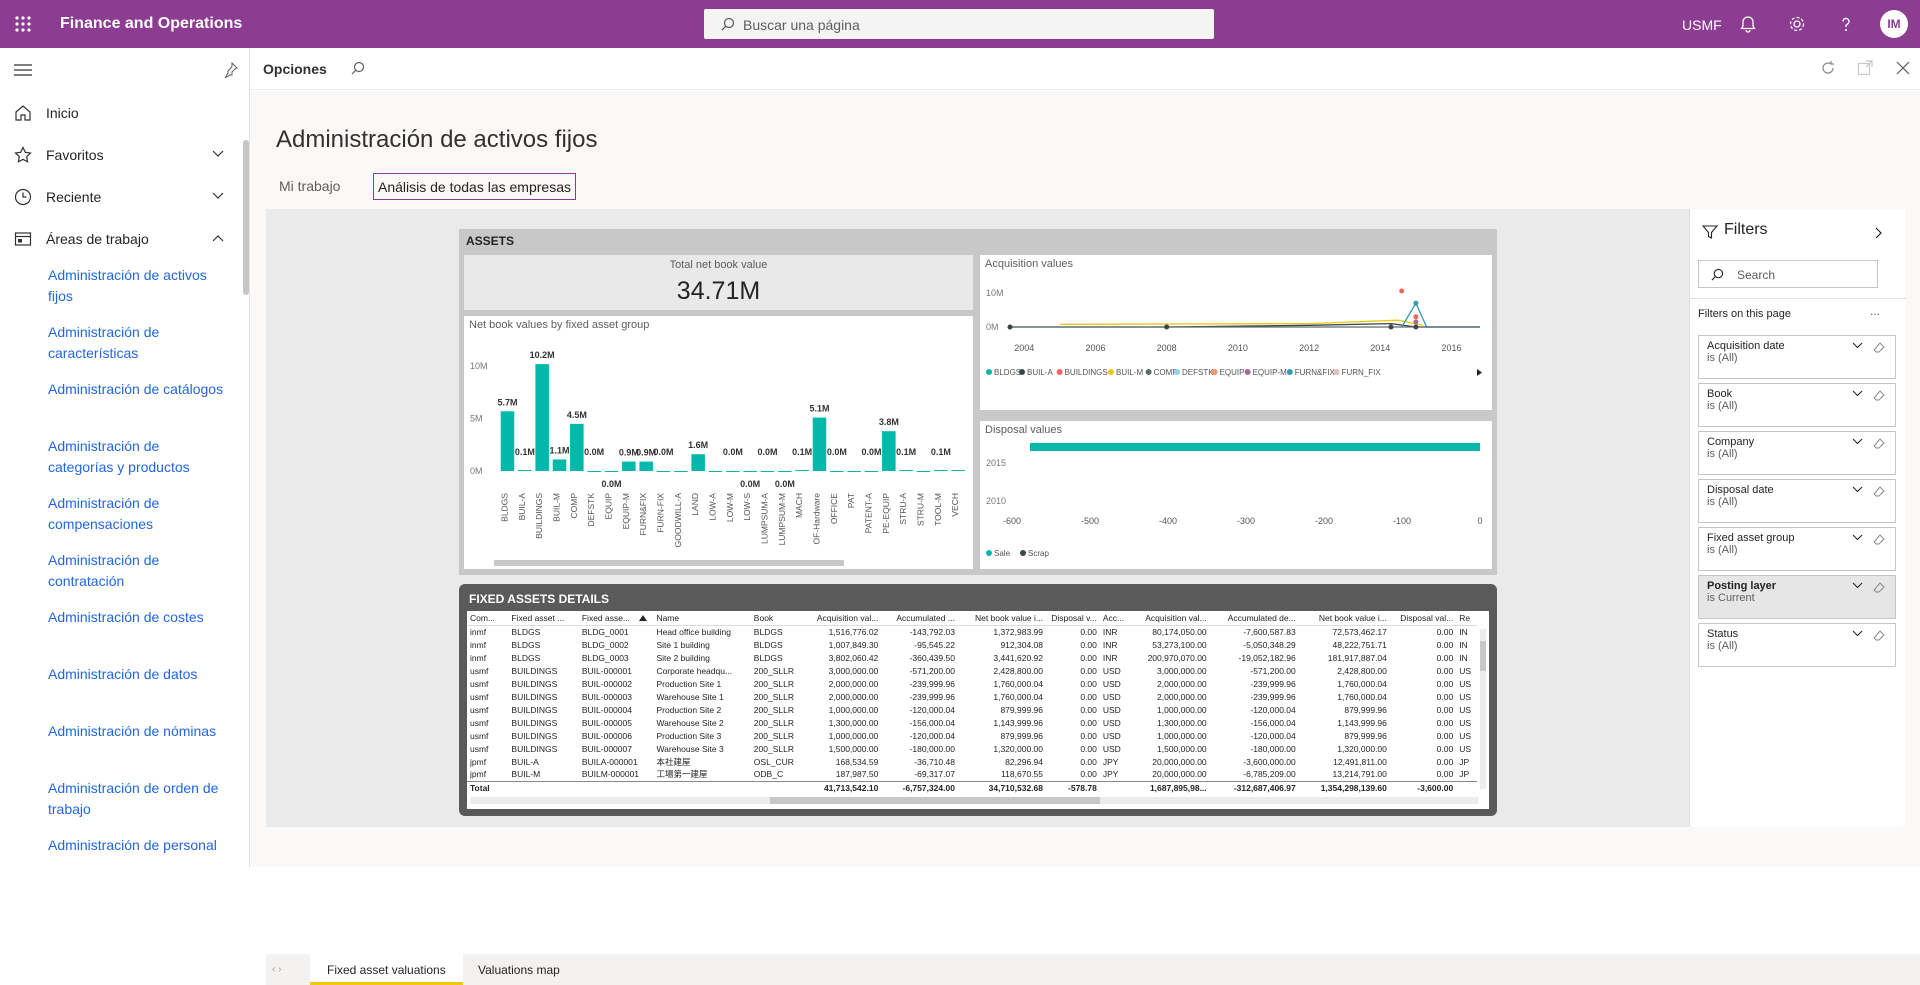  Describe the element at coordinates (136, 389) in the screenshot. I see `workspace-link: Administración de catálogos` at that location.